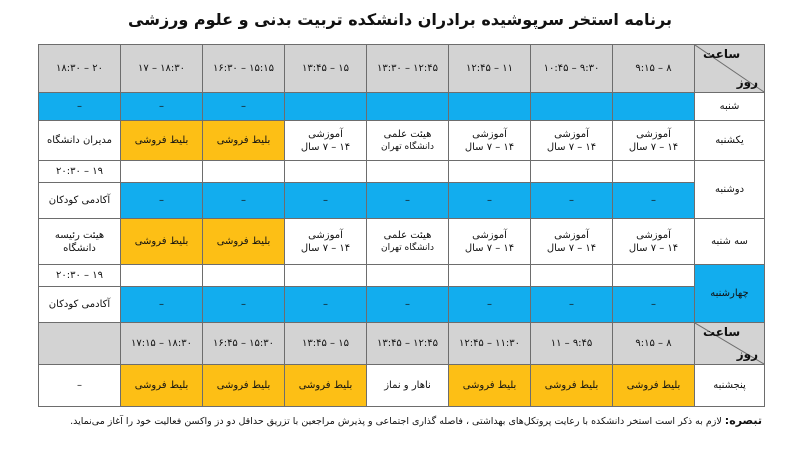  What do you see at coordinates (79, 275) in the screenshot?
I see `kids-time-cell: ۱۹ – ۲۰:۳۰` at bounding box center [79, 275].